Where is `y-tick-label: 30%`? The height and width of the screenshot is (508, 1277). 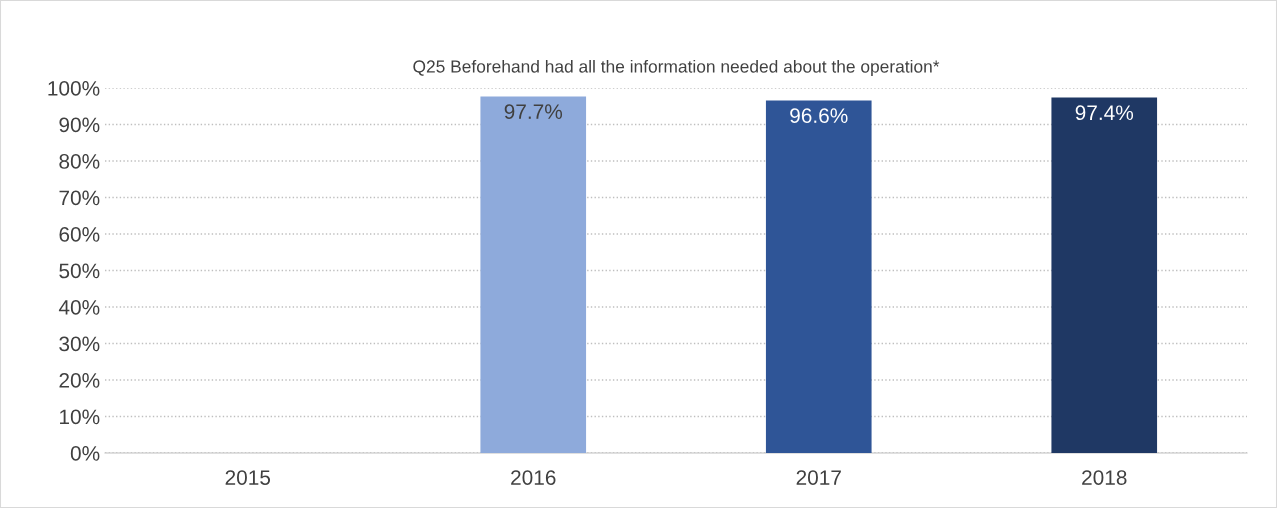
y-tick-label: 30% is located at coordinates (79, 344).